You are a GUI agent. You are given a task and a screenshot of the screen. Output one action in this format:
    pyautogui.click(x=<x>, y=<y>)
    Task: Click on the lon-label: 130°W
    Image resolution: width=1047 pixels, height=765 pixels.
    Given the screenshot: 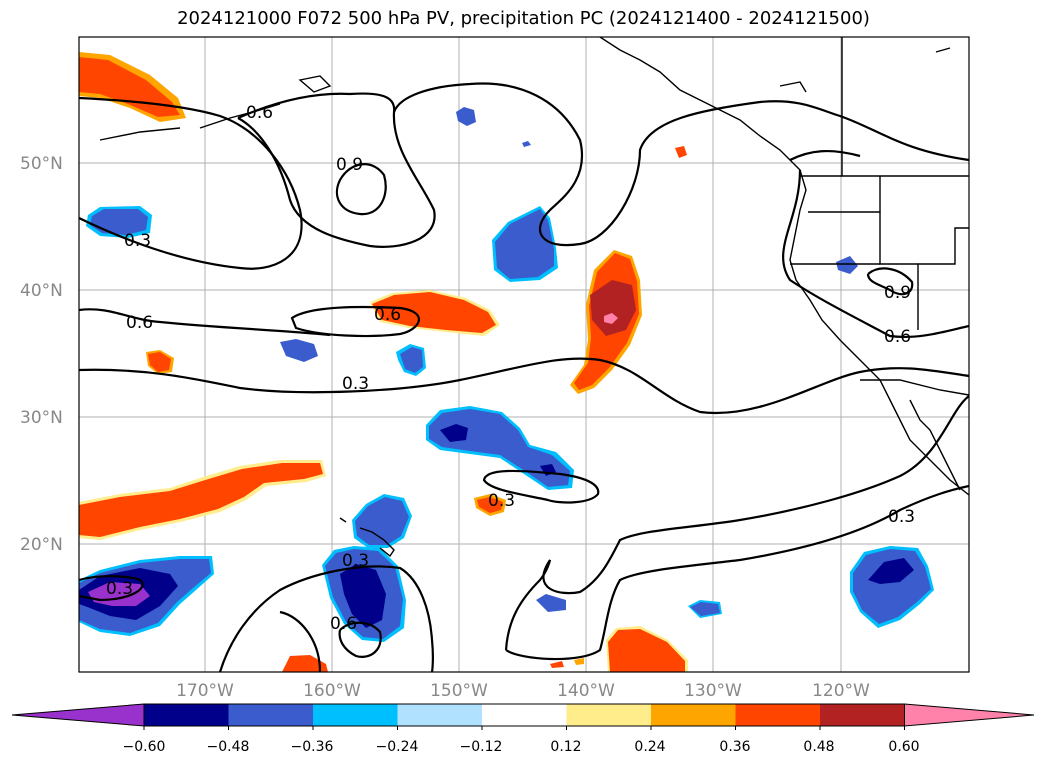 What is the action you would take?
    pyautogui.click(x=713, y=691)
    